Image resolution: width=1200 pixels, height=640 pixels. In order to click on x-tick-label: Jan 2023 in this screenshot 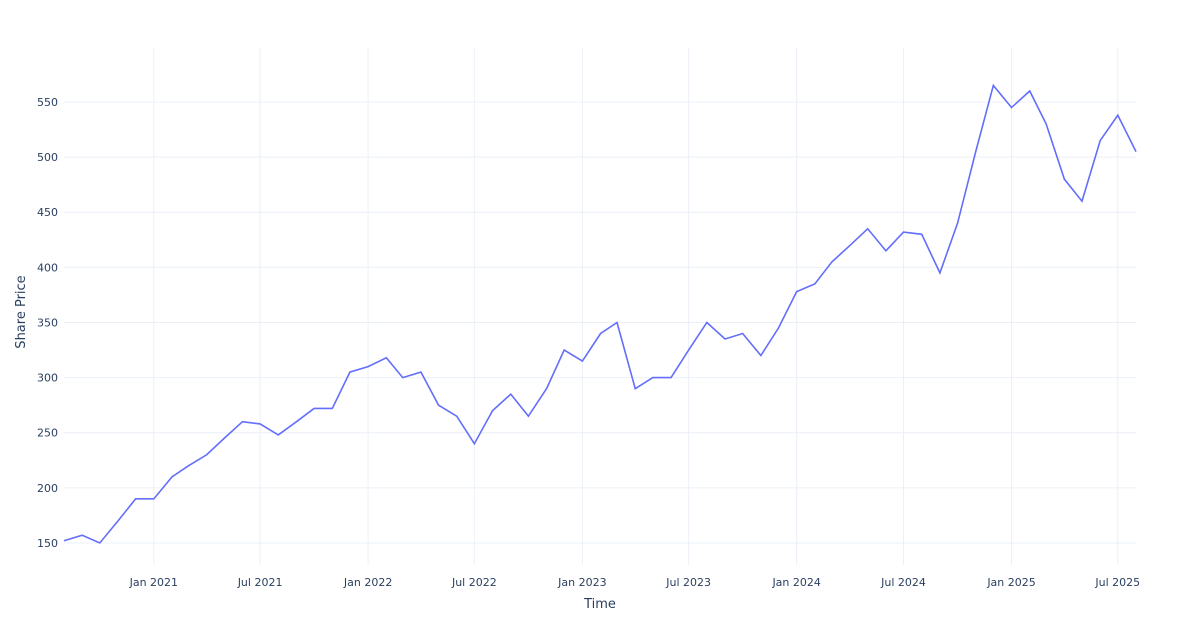, I will do `click(581, 582)`.